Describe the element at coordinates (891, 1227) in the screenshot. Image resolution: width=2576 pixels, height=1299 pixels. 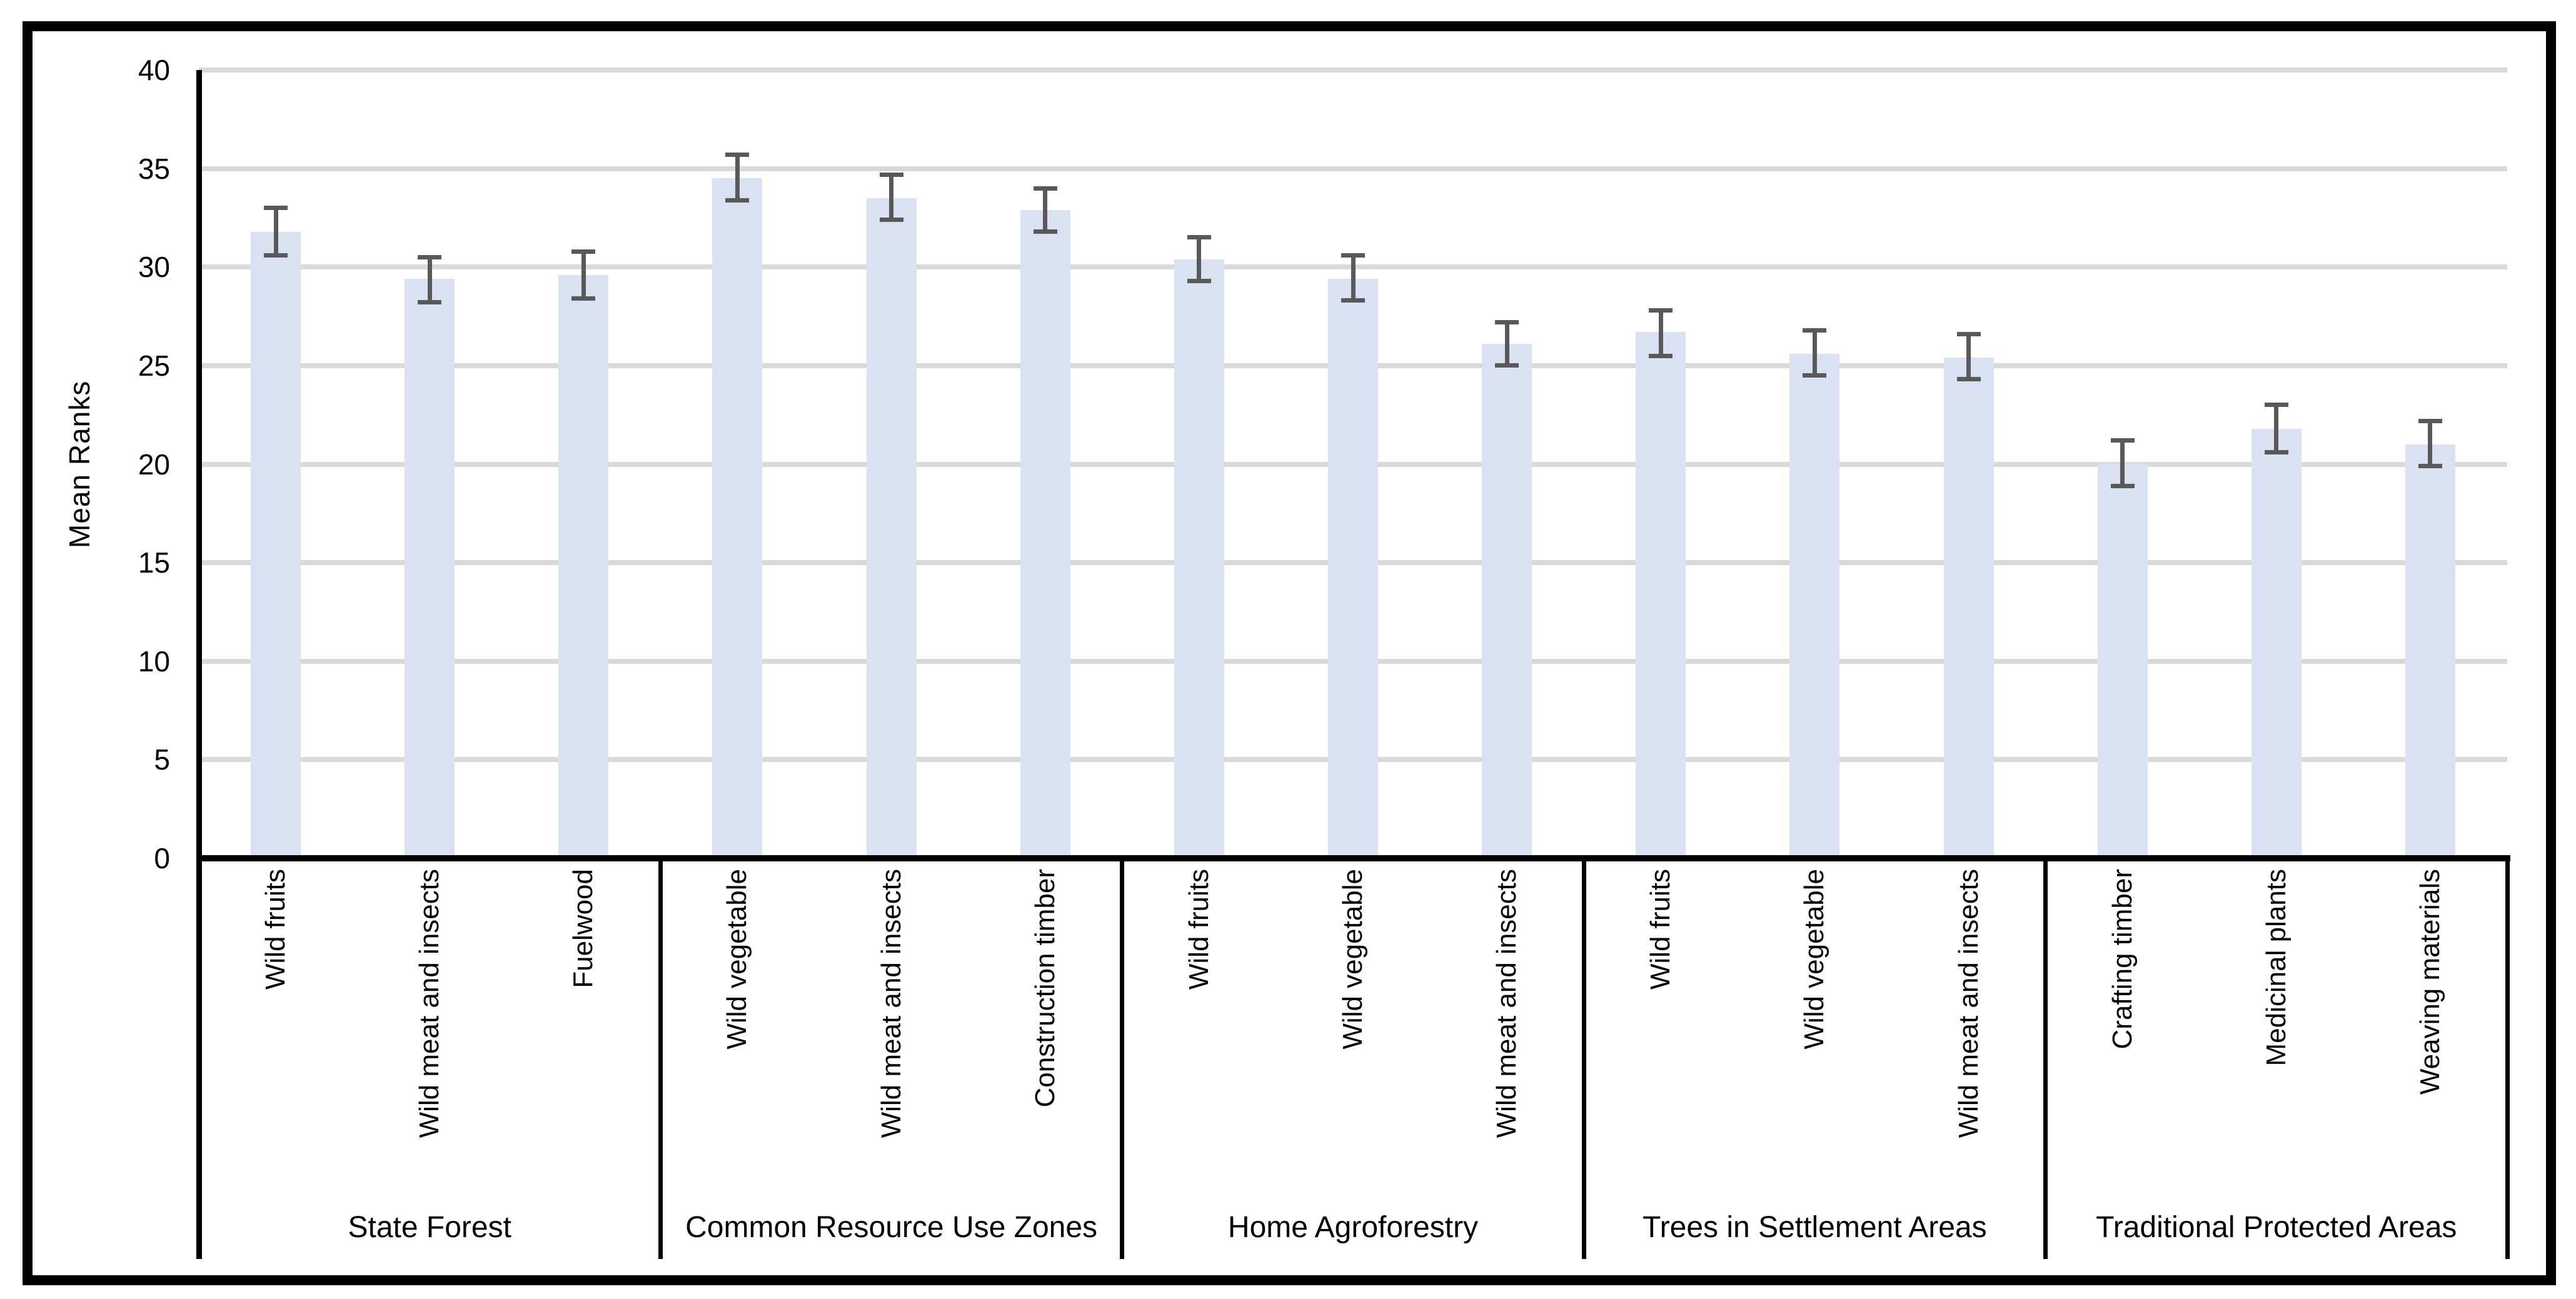
I see `group-label: Common Resource Use Zones` at that location.